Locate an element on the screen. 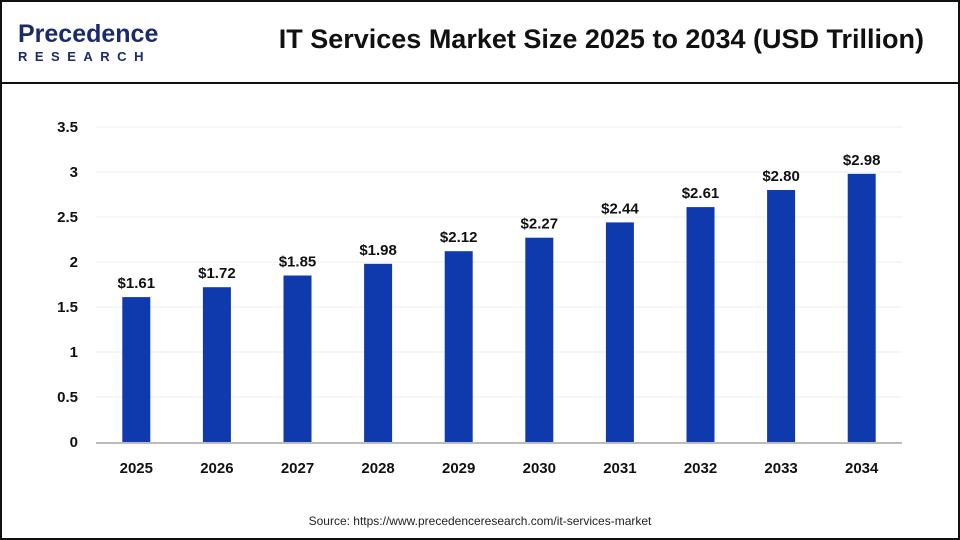 Image resolution: width=960 pixels, height=540 pixels. y-tick-label: 0 is located at coordinates (74, 442).